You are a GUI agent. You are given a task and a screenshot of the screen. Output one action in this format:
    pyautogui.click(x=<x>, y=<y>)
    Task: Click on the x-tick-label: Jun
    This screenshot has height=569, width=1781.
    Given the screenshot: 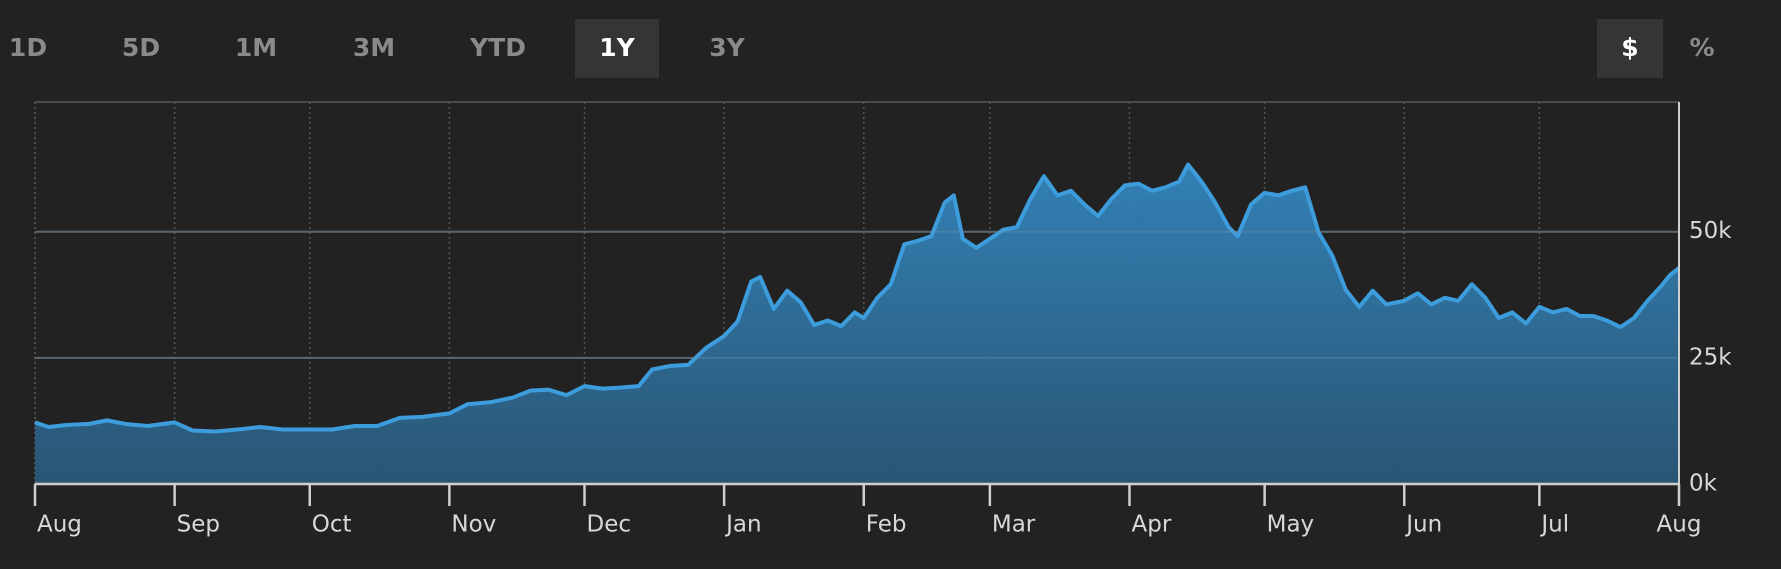 What is the action you would take?
    pyautogui.click(x=1423, y=525)
    